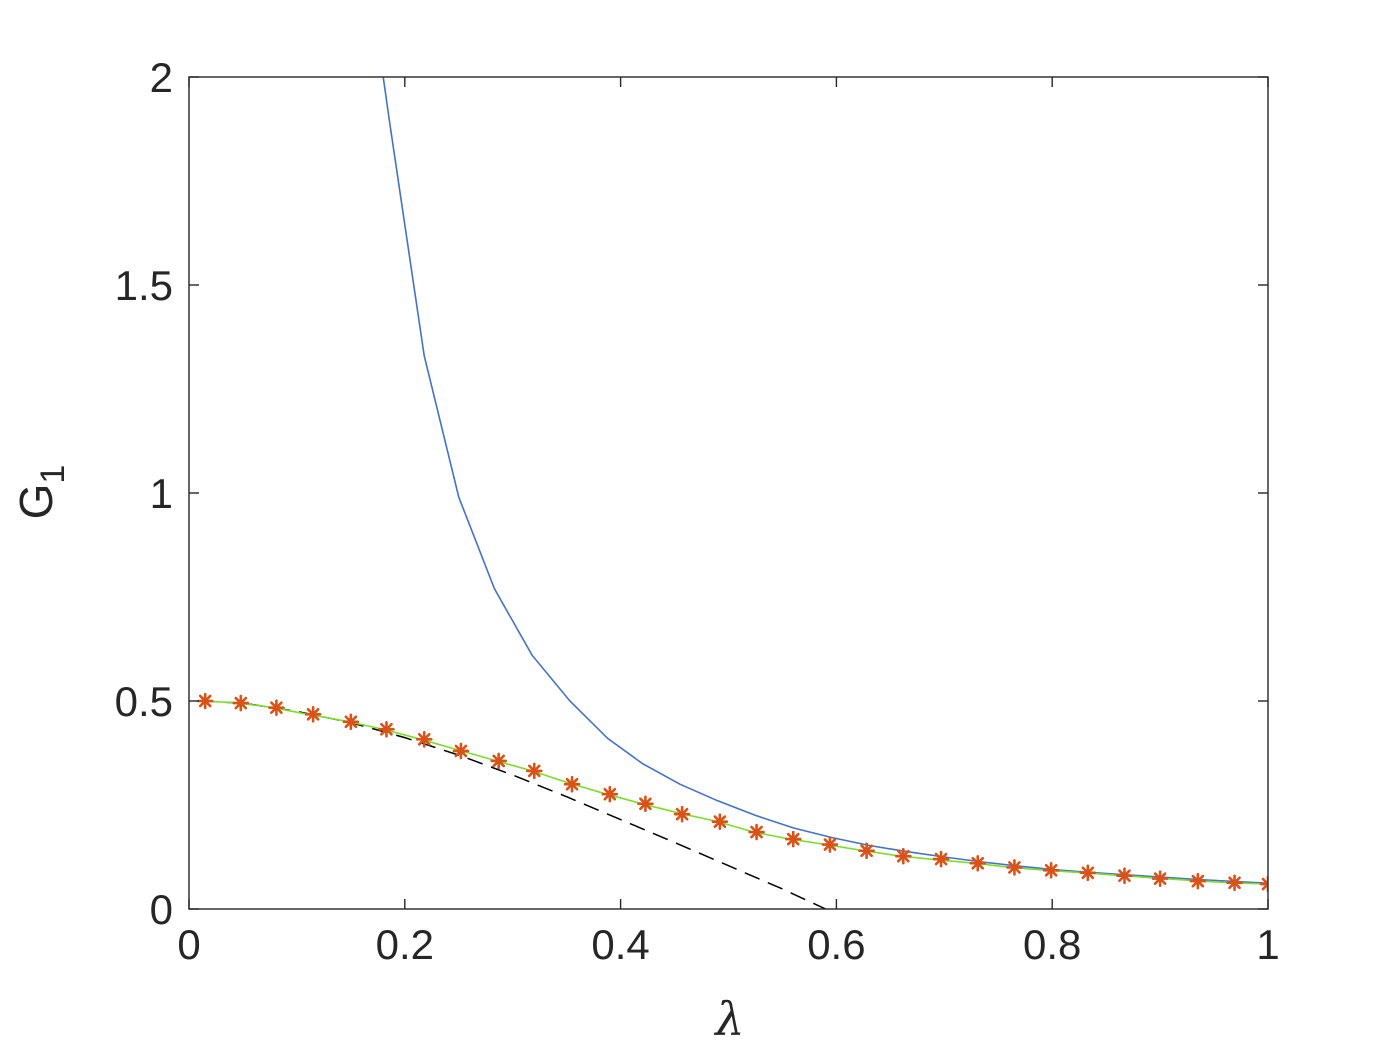 The height and width of the screenshot is (1050, 1400). I want to click on y-tick-label: 2, so click(161, 77).